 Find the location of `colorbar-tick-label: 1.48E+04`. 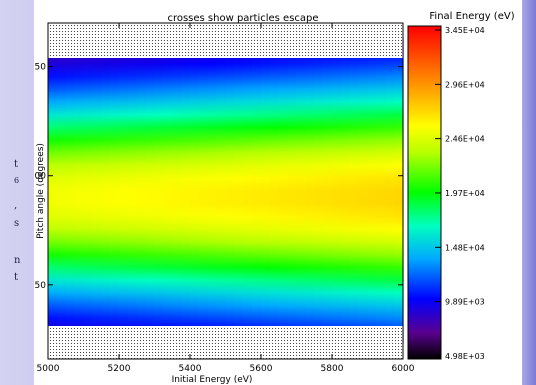

colorbar-tick-label: 1.48E+04 is located at coordinates (465, 247).